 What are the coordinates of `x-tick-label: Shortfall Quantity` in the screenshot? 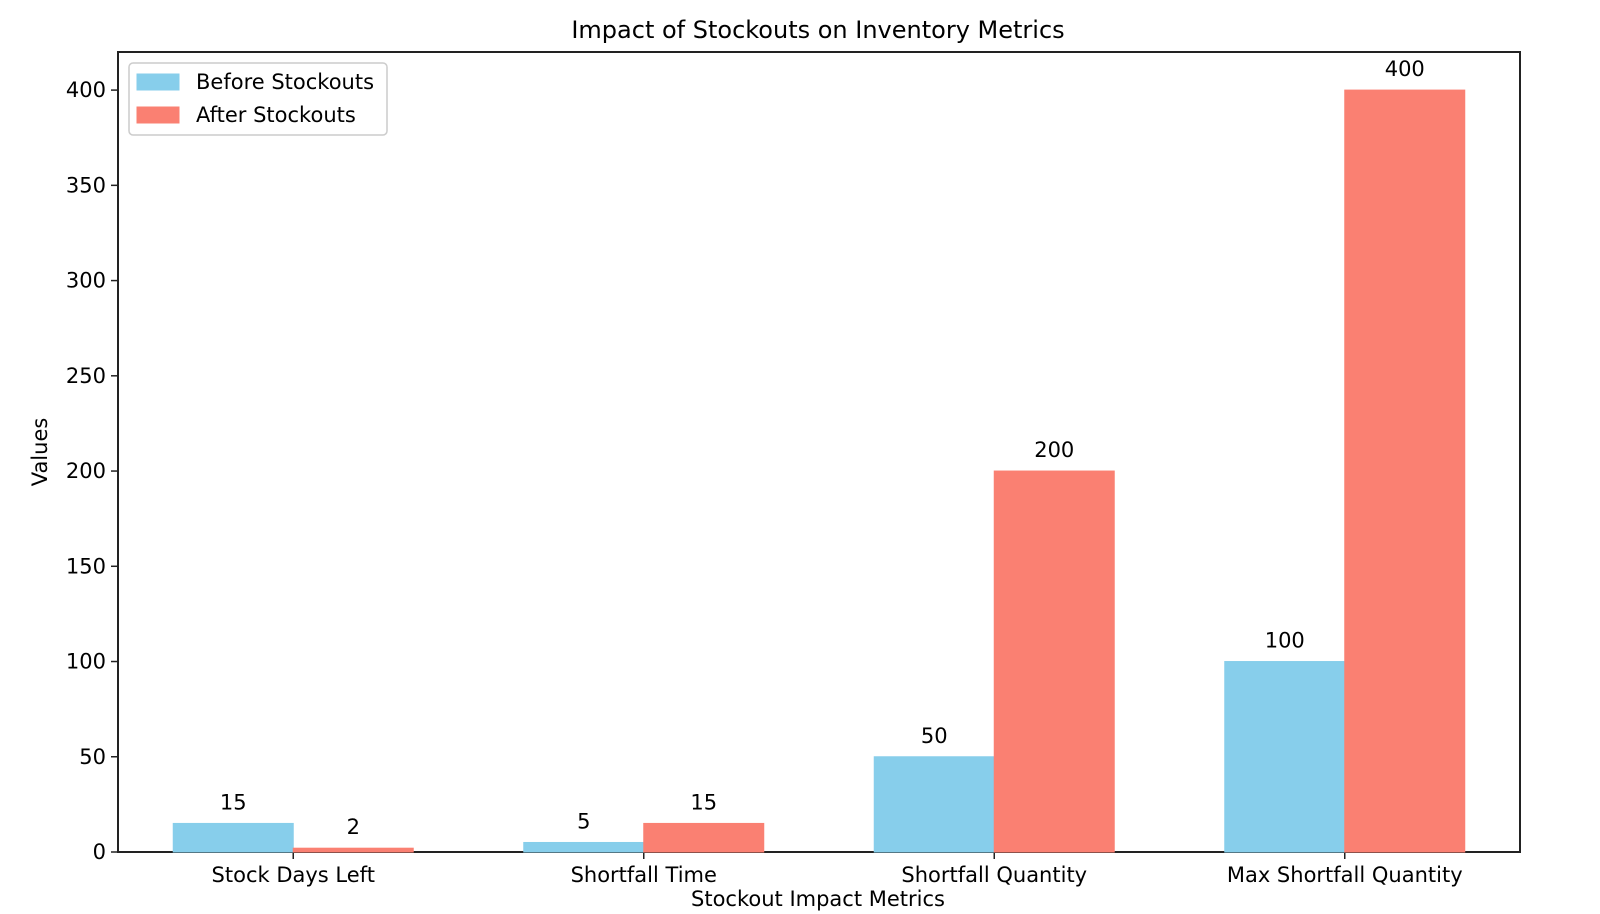 It's located at (994, 875).